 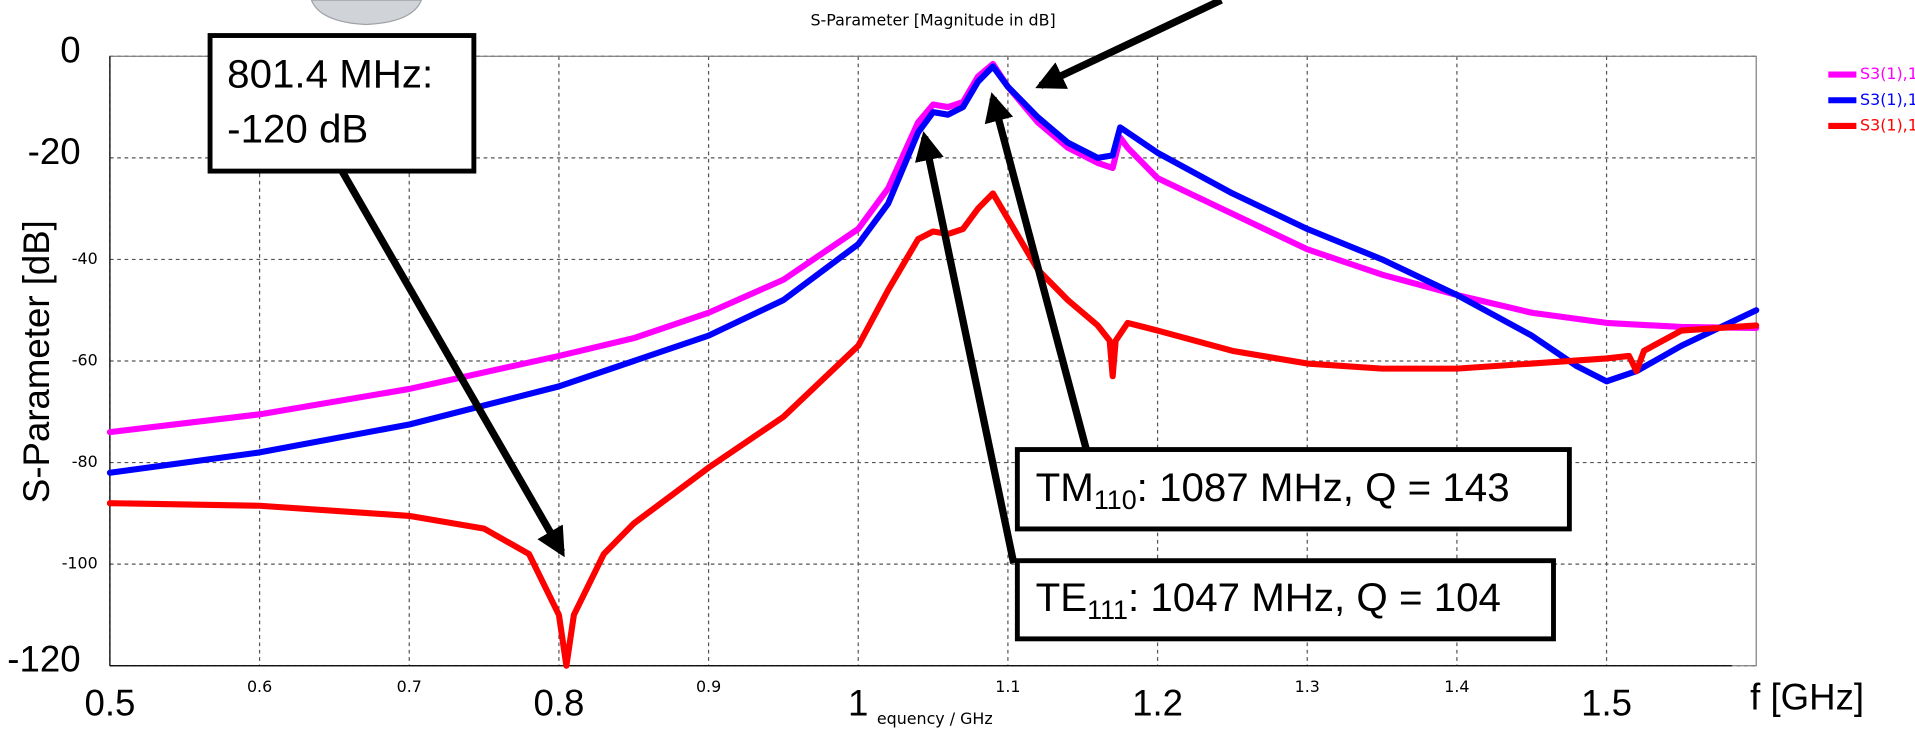 I want to click on annotation-text: 801.4 MHz:, so click(x=330, y=74).